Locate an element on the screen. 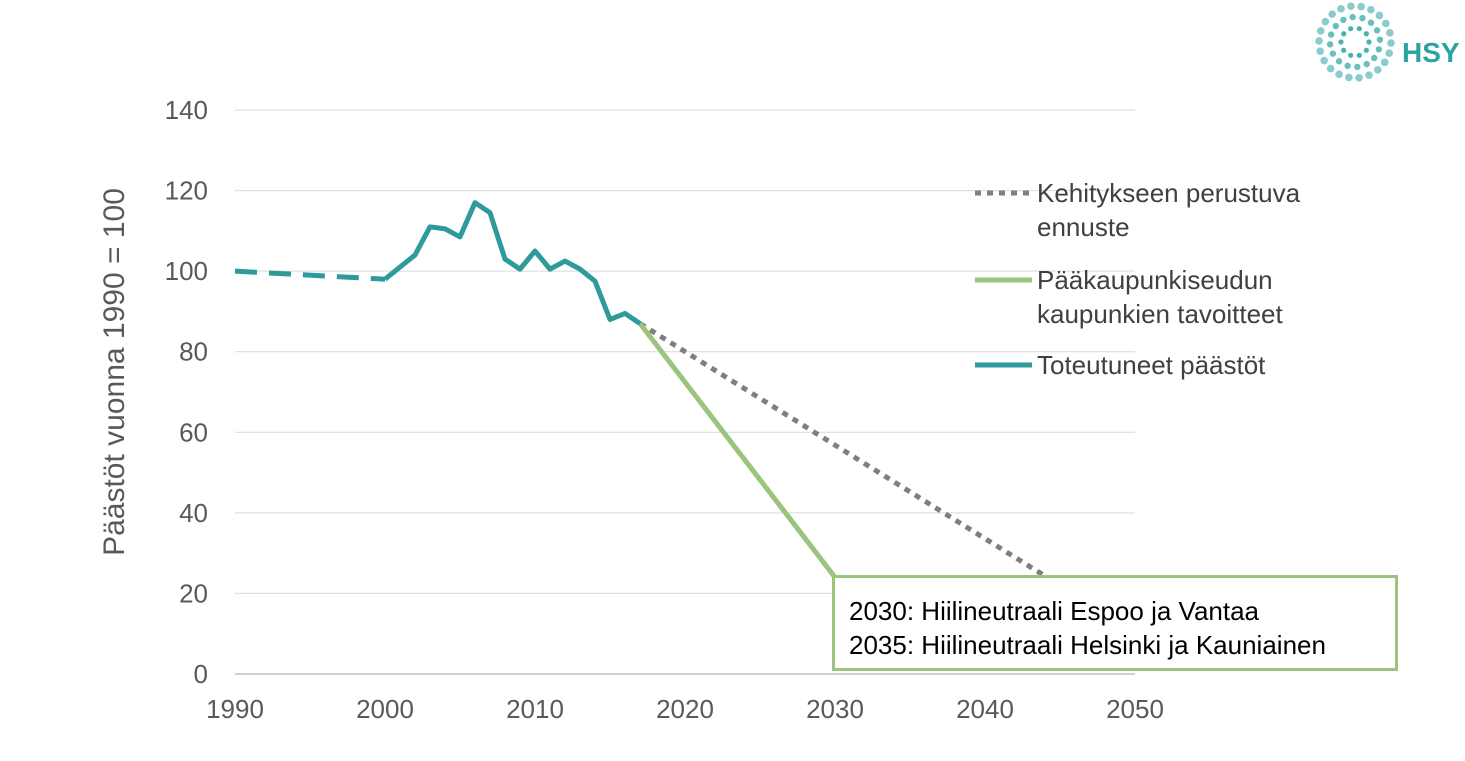  logo-text: HSY is located at coordinates (1431, 52).